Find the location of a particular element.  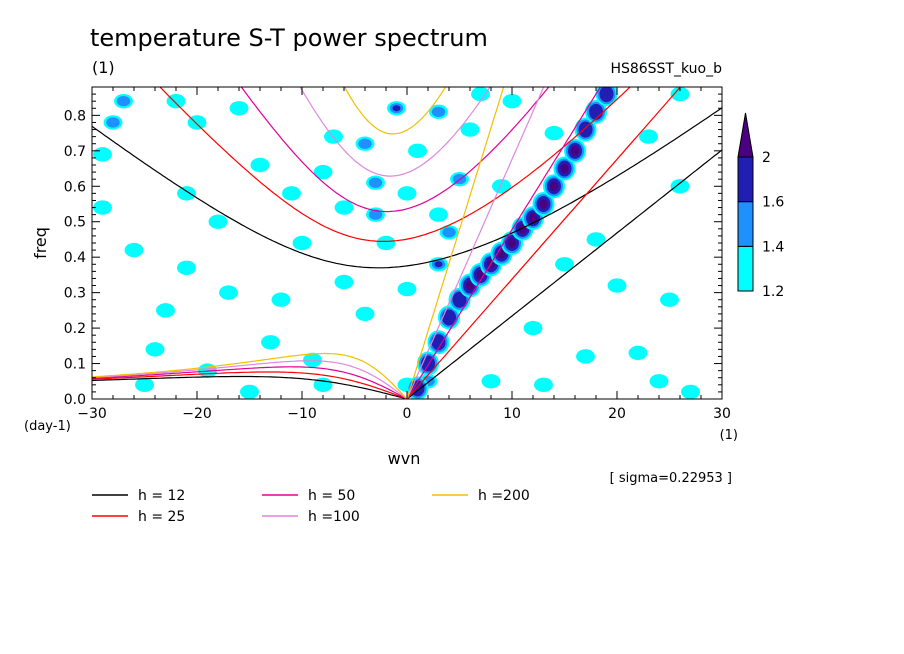

x-tick-label: −20 is located at coordinates (197, 414).